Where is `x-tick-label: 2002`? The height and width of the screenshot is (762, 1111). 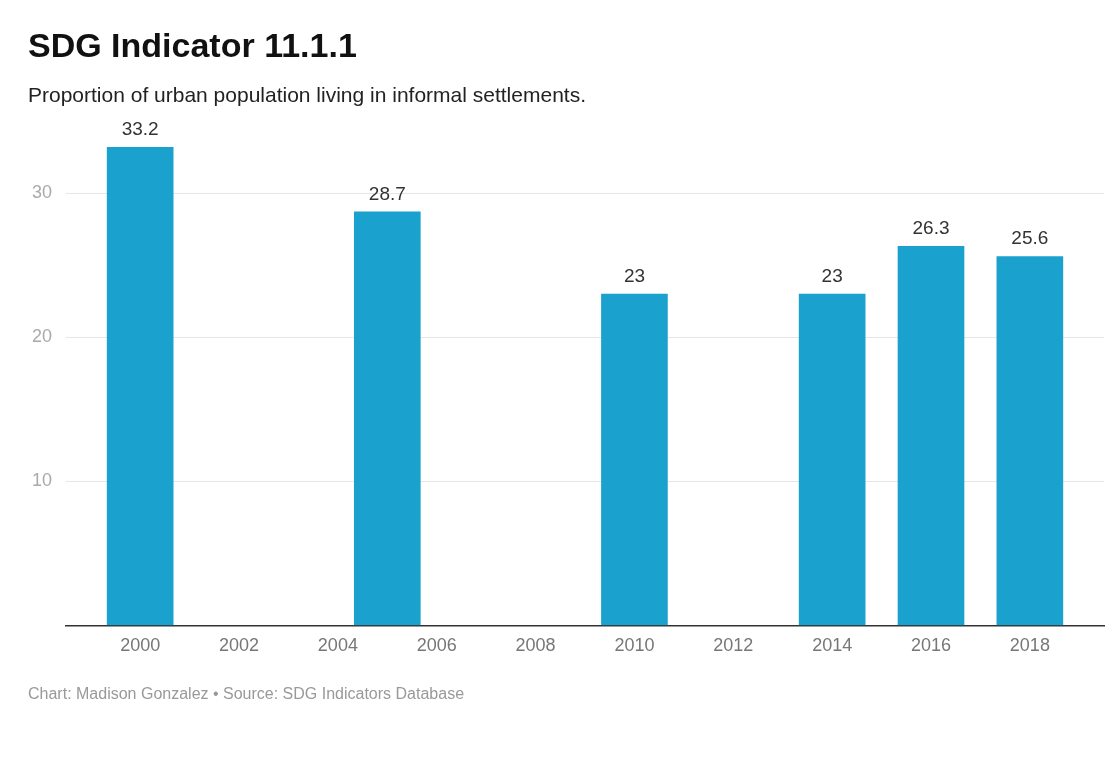 x-tick-label: 2002 is located at coordinates (239, 645).